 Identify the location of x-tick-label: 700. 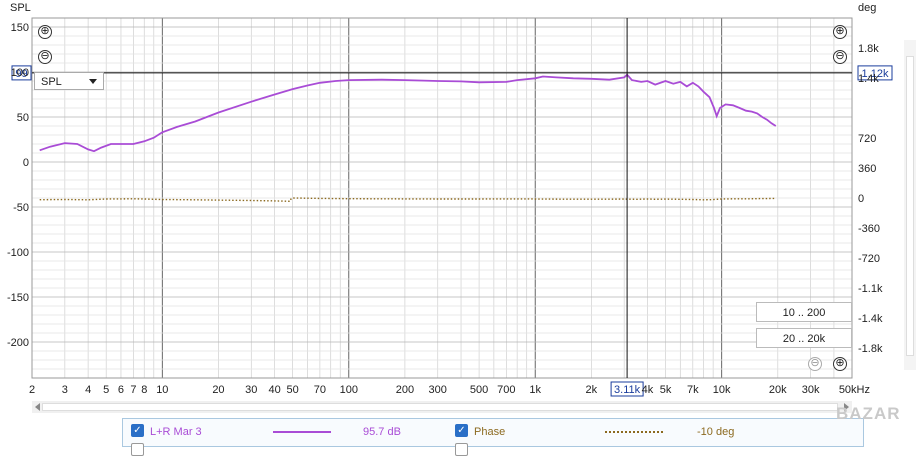
(506, 390).